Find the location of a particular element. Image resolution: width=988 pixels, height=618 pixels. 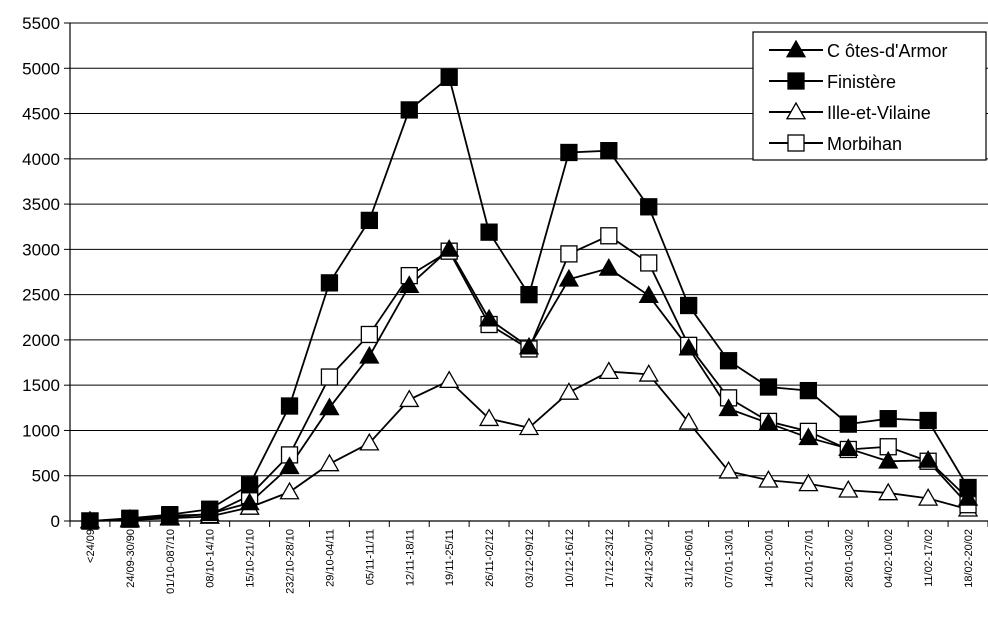

y-tick-label: 4500 is located at coordinates (41, 114).